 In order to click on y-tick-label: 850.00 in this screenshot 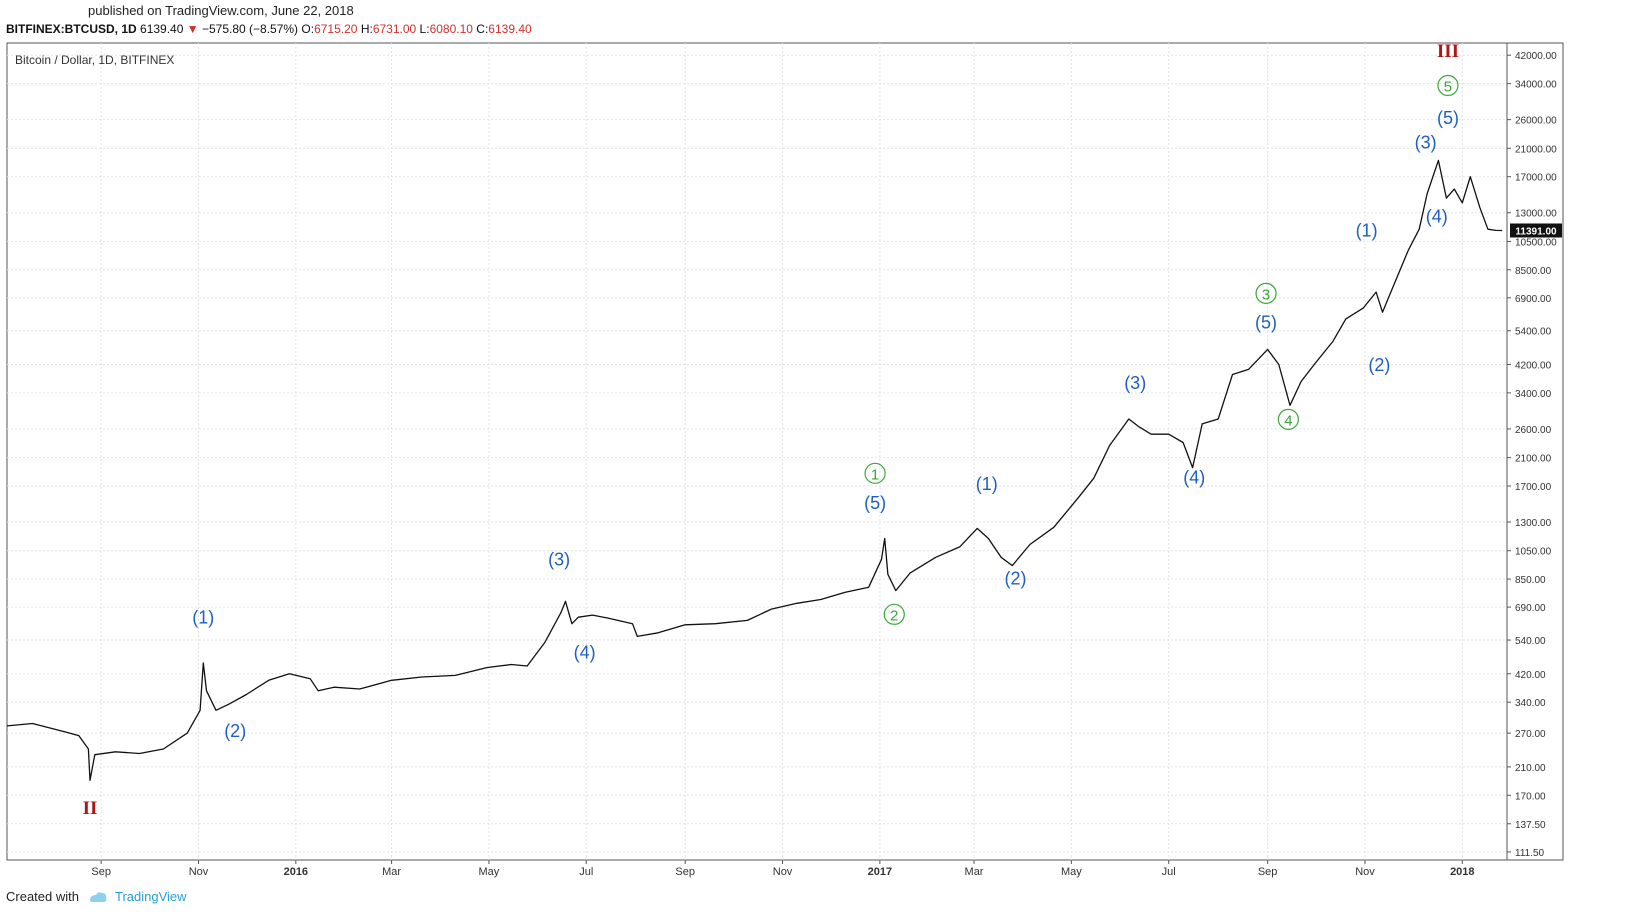, I will do `click(1530, 580)`.